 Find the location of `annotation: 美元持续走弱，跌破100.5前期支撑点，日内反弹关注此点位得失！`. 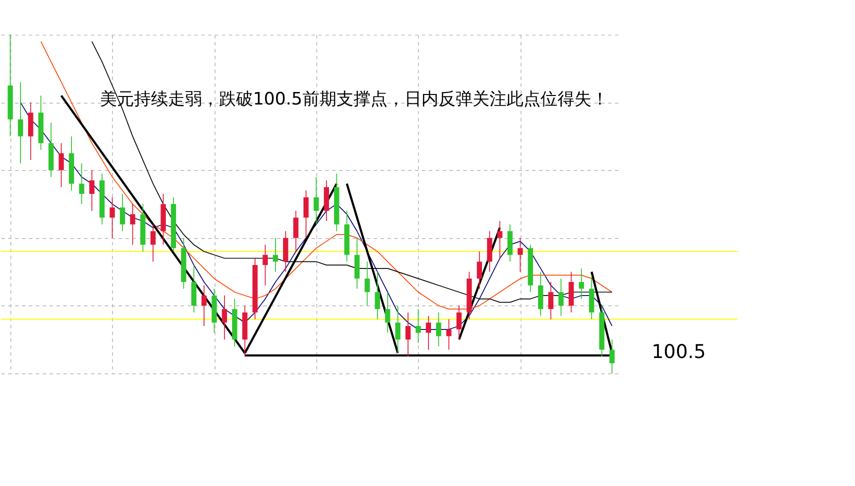

annotation: 美元持续走弱，跌破100.5前期支撑点，日内反弹关注此点位得失！ is located at coordinates (354, 100).